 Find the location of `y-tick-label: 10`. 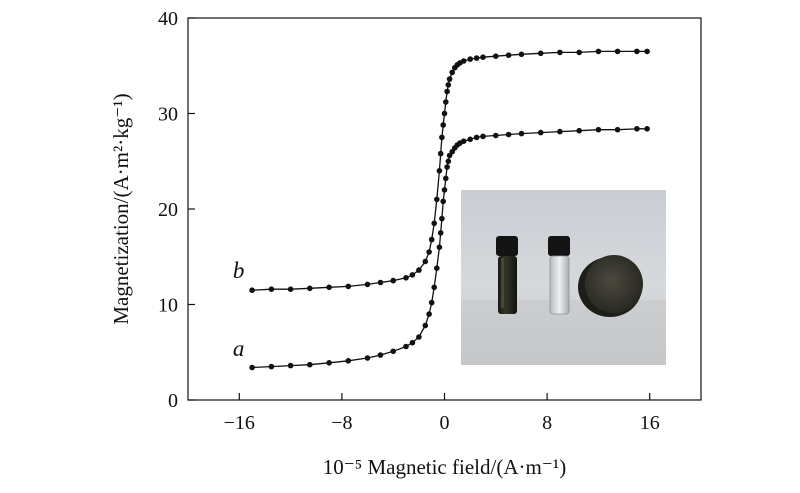

y-tick-label: 10 is located at coordinates (168, 306).